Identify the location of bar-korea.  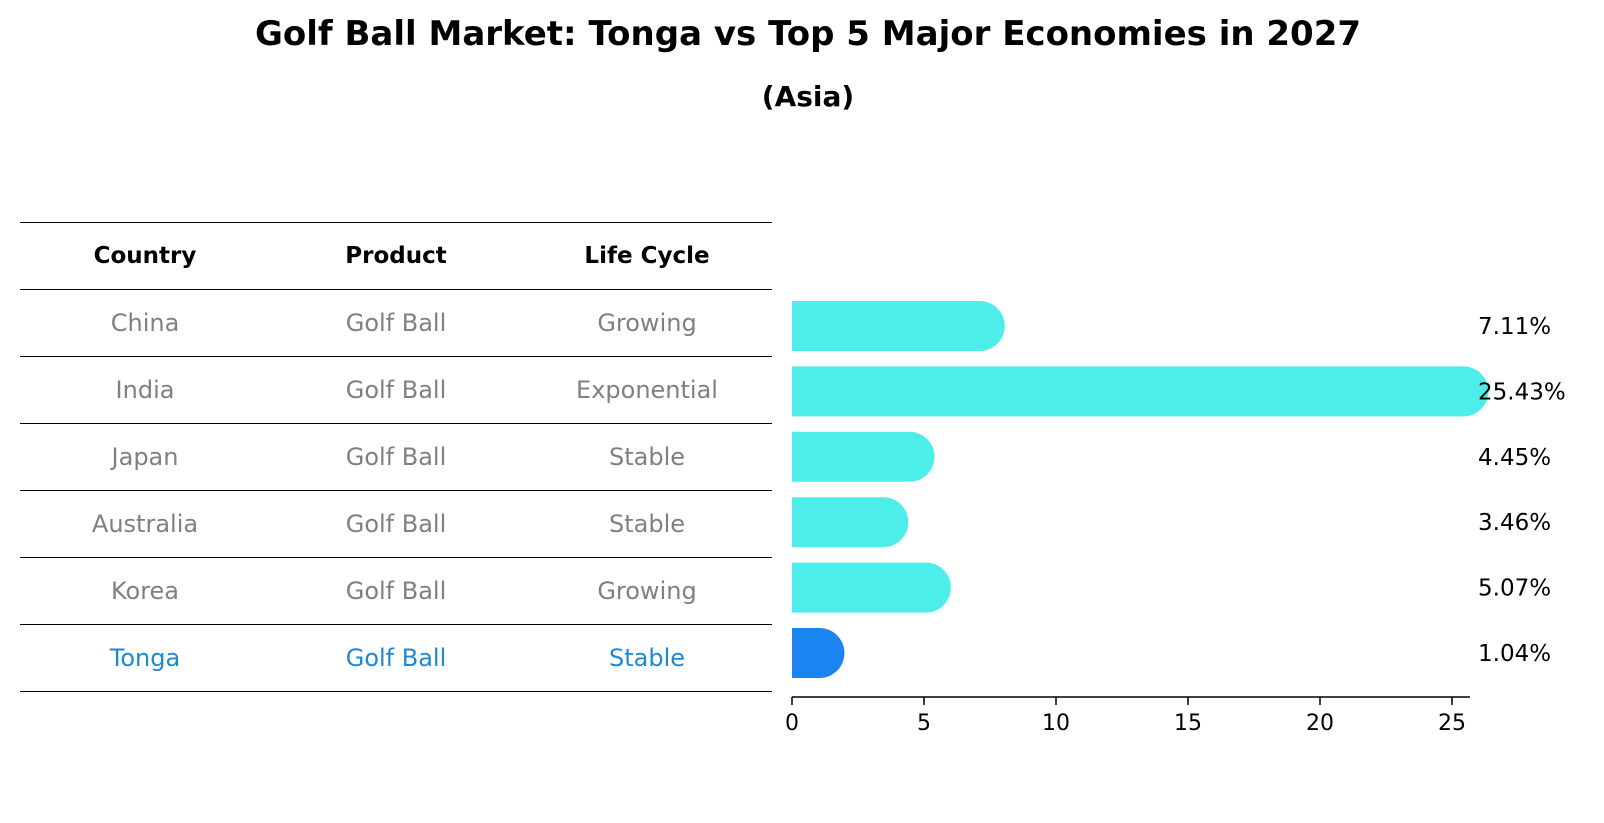
(871, 587).